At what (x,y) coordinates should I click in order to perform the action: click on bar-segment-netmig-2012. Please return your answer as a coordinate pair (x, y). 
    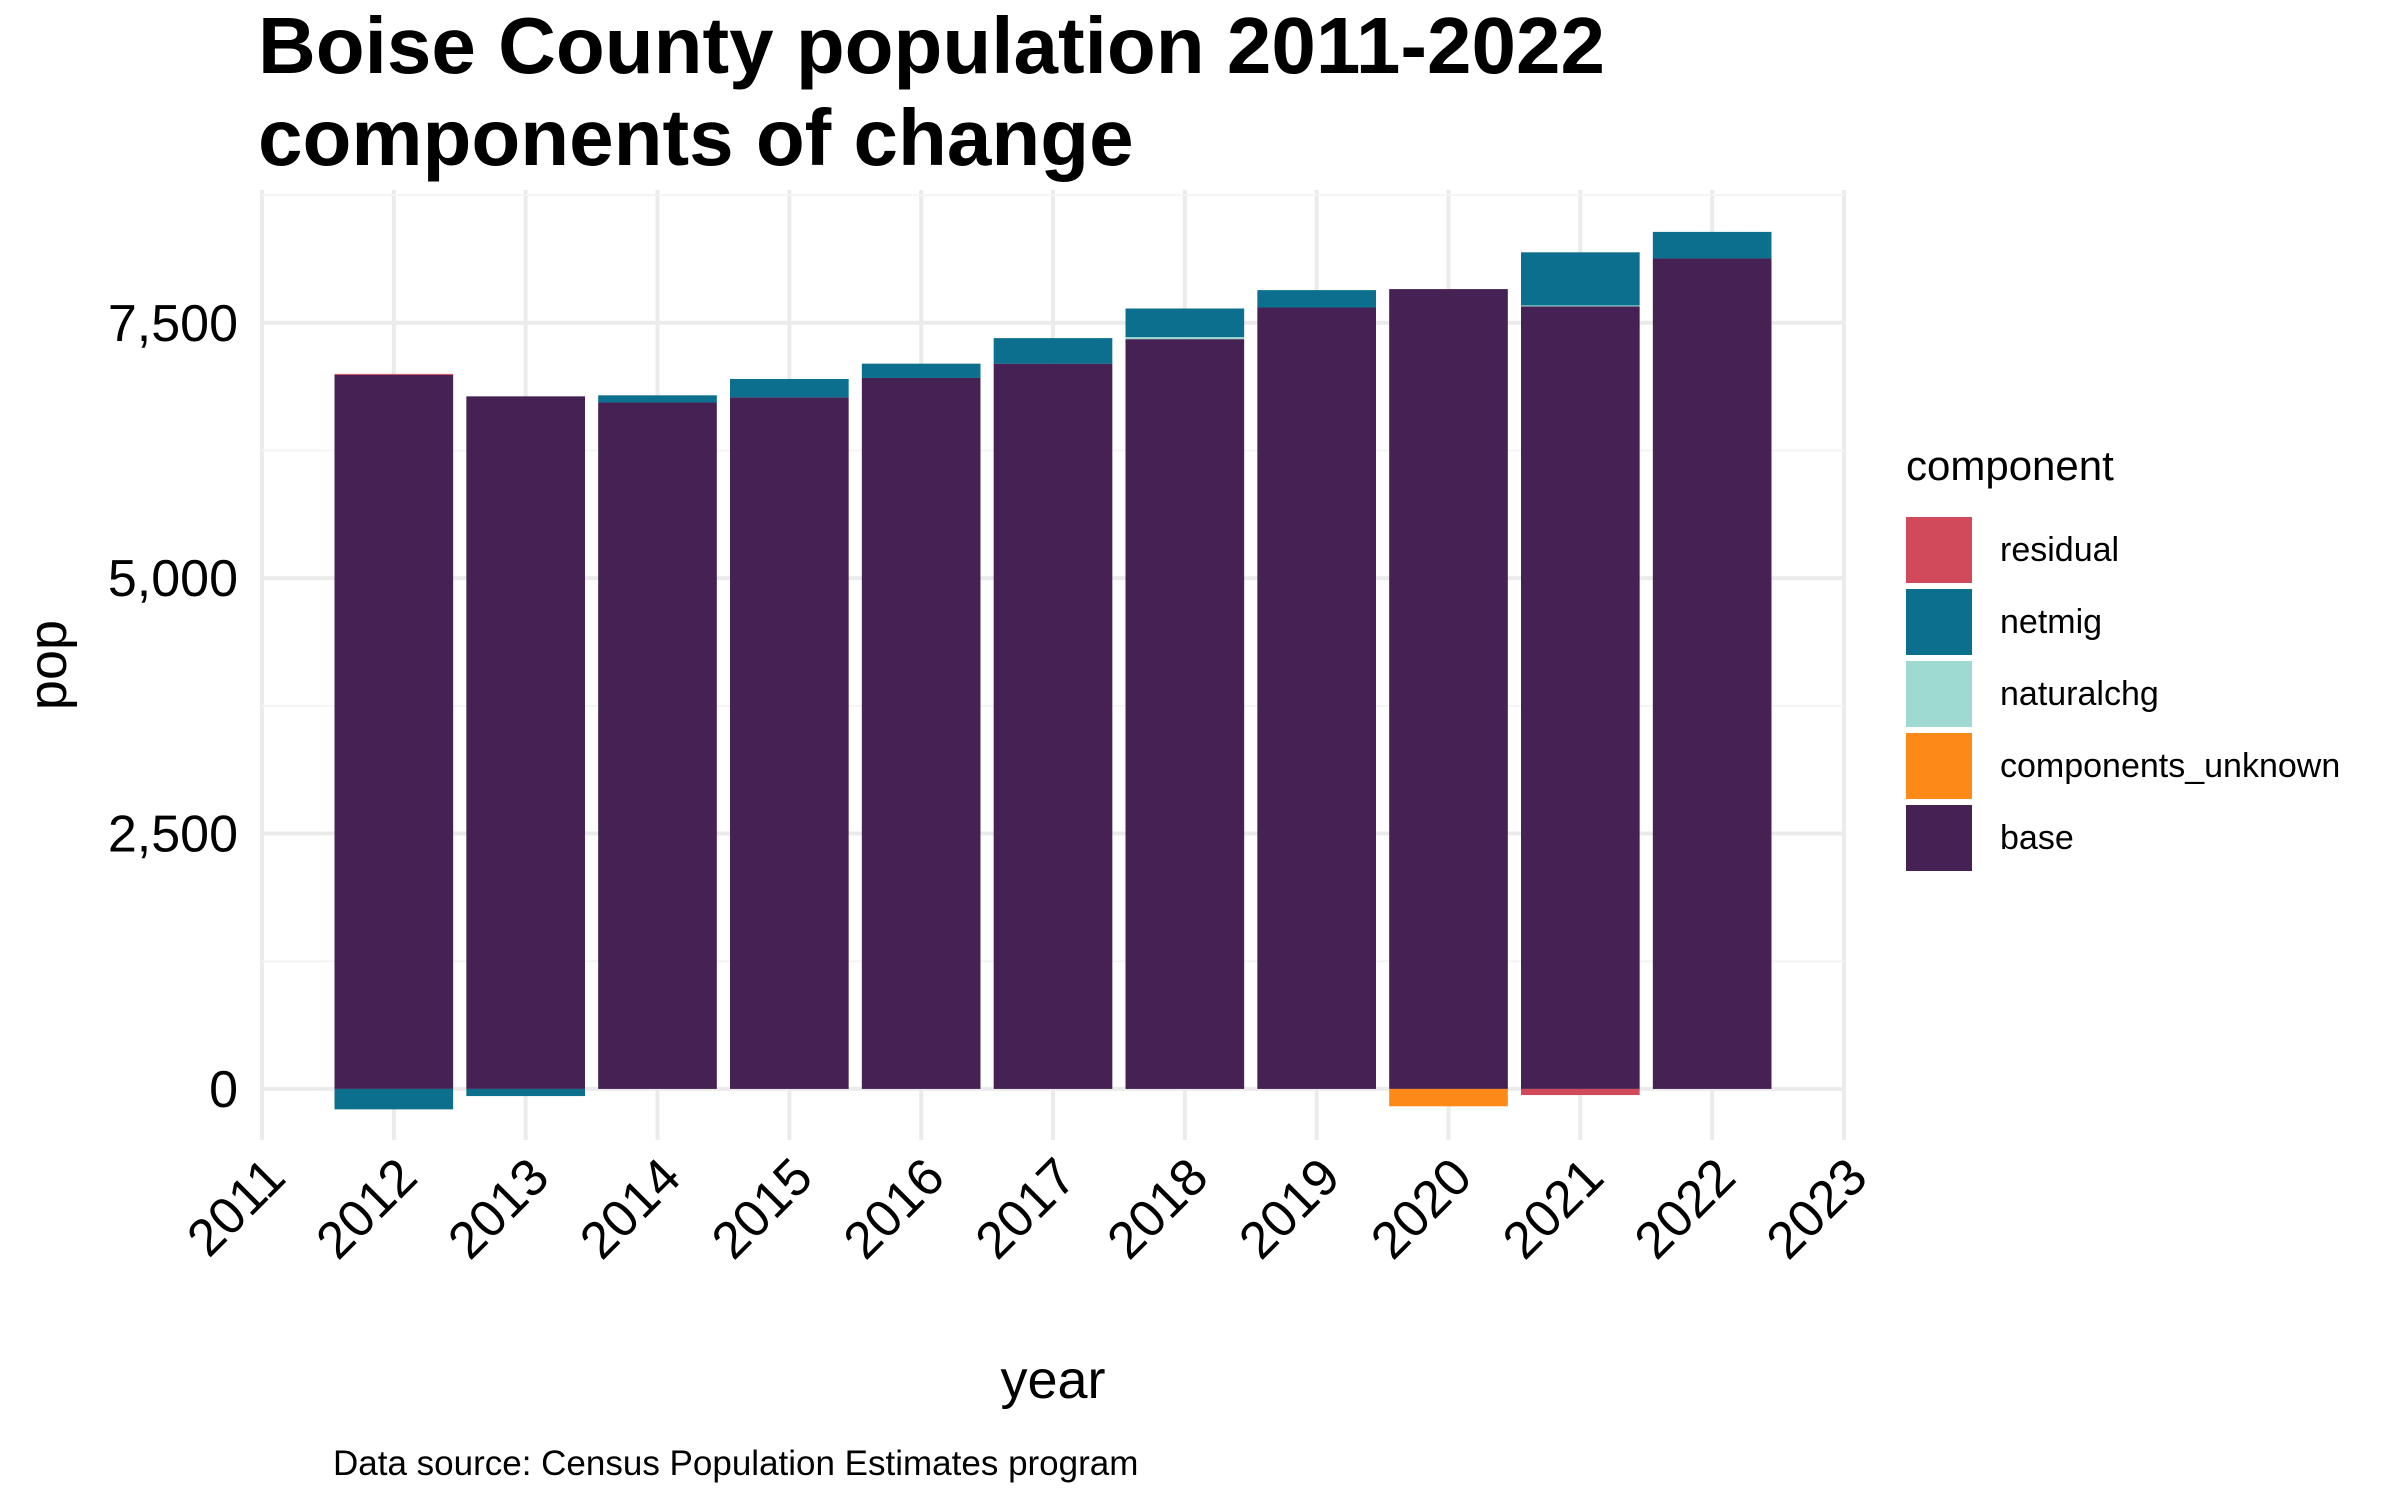
    Looking at the image, I should click on (394, 1099).